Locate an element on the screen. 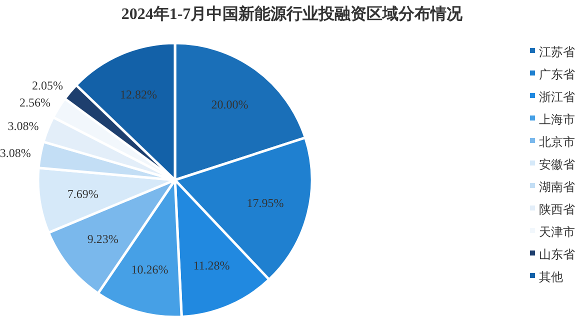 This screenshot has height=319, width=584. data-label: 12.82% is located at coordinates (138, 94).